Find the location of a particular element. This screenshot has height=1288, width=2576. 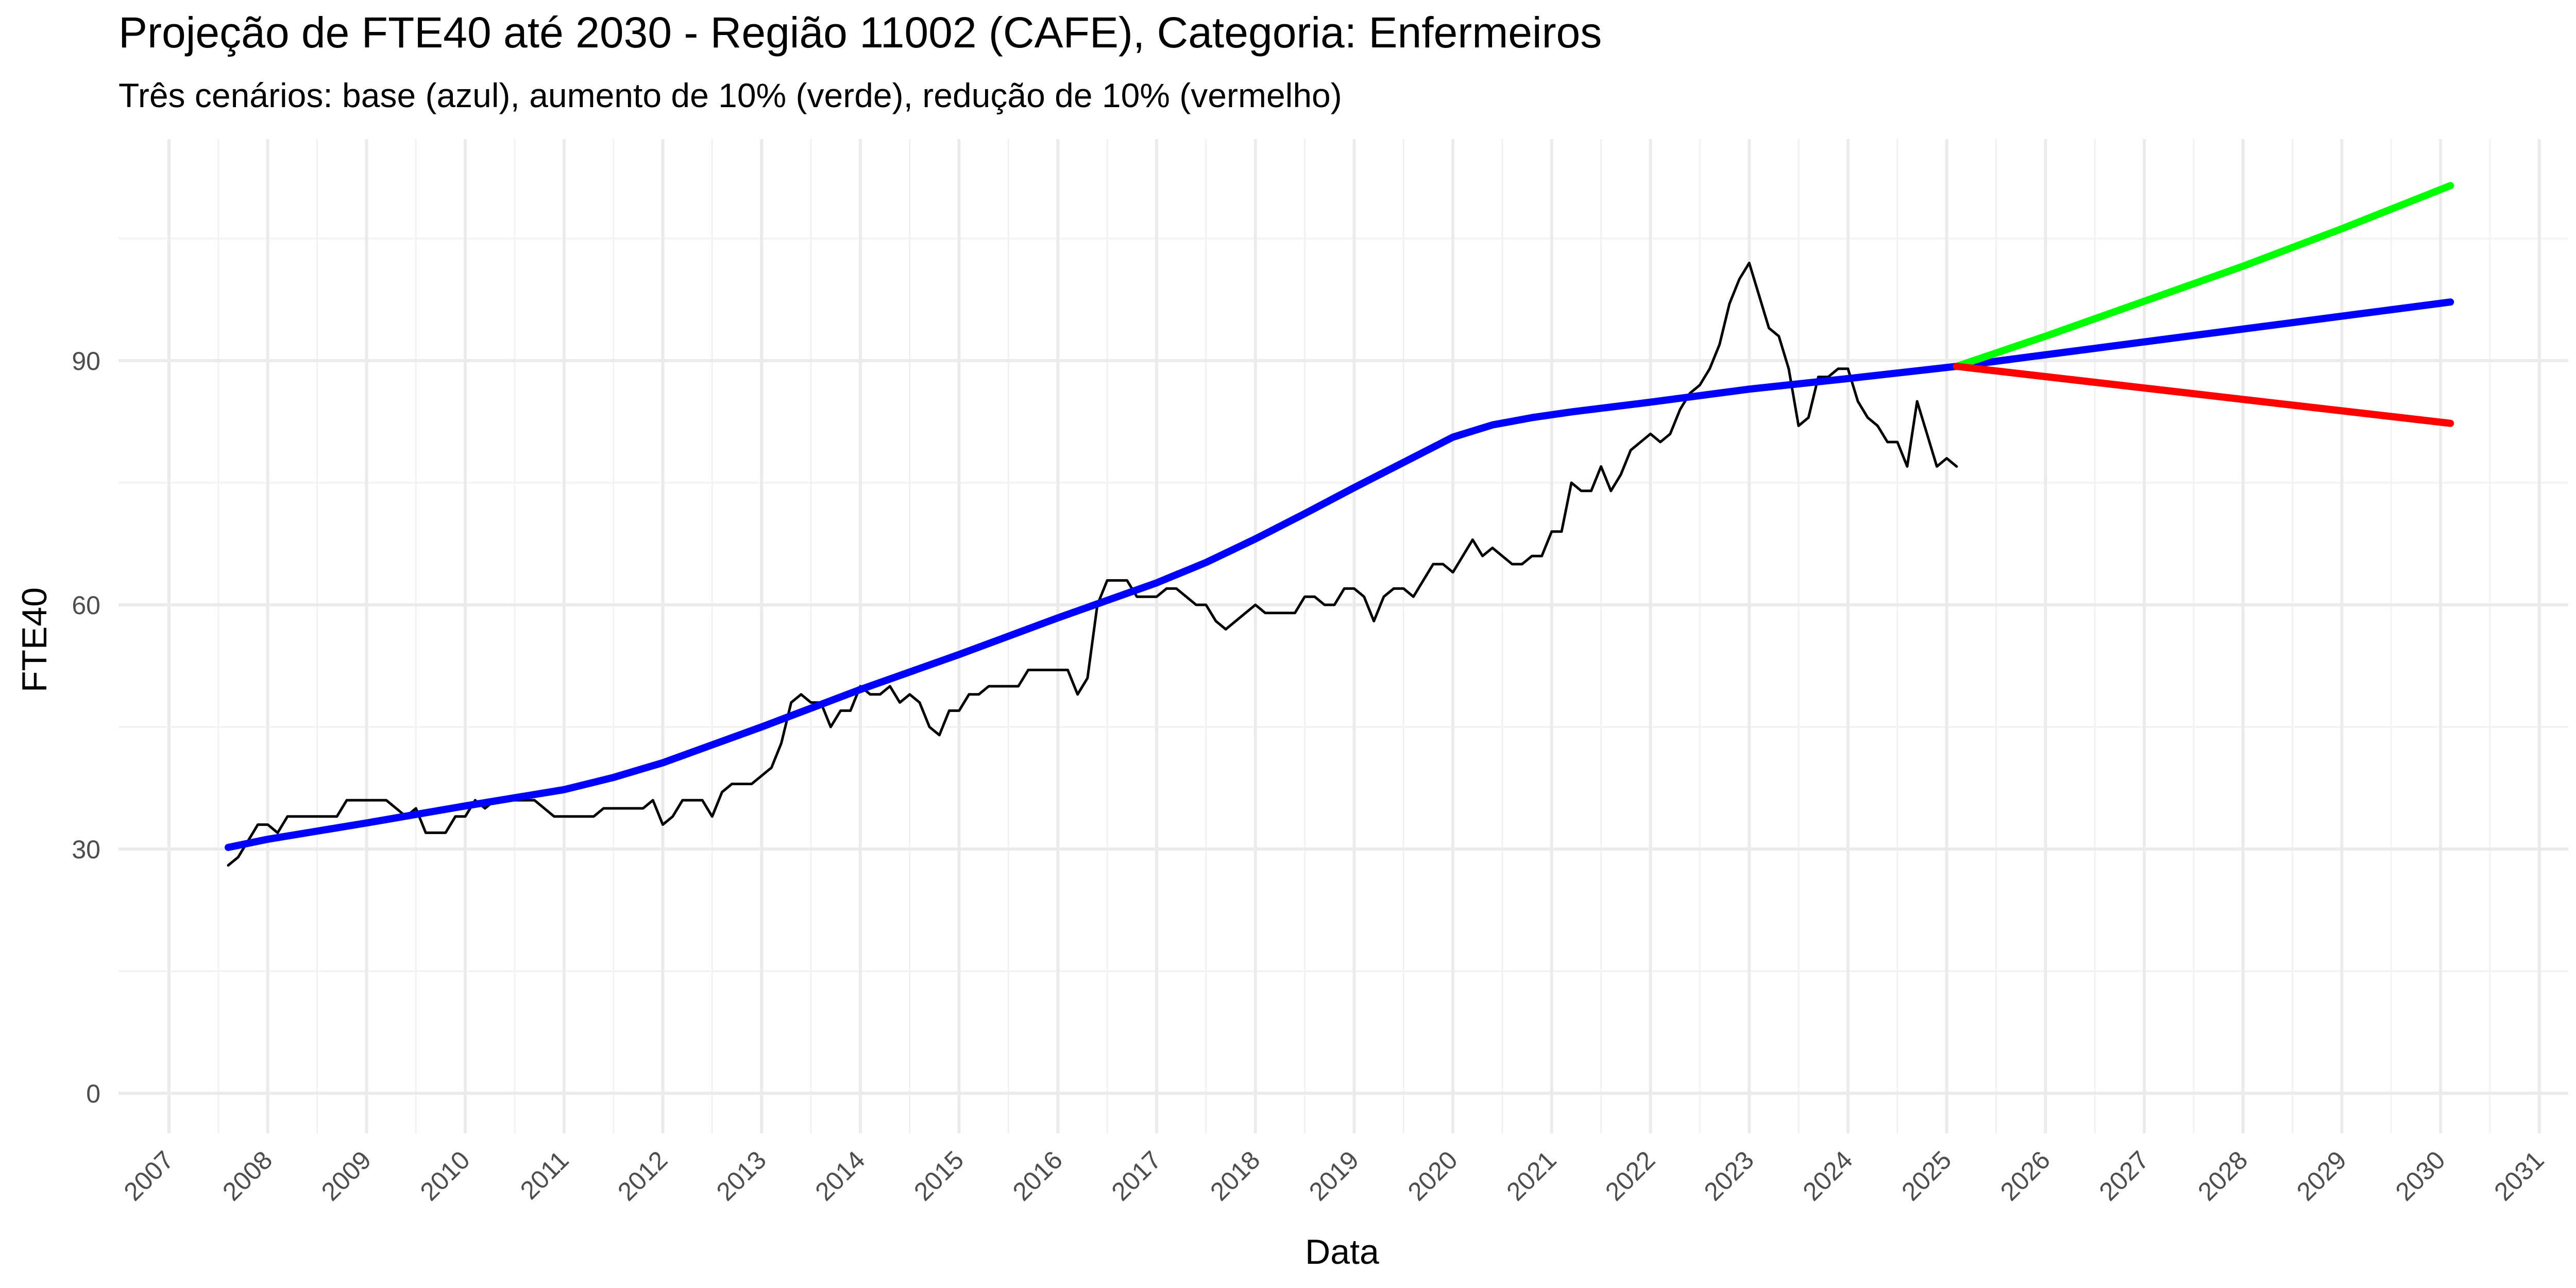

y-tick-label: 90 is located at coordinates (86, 361).